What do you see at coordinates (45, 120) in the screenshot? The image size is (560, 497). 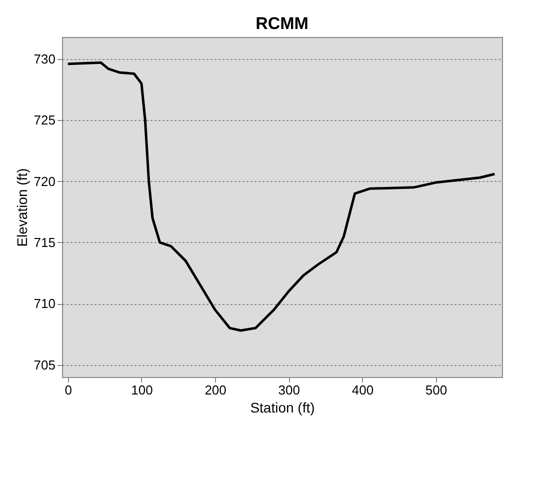 I see `y-tick-label: 725` at bounding box center [45, 120].